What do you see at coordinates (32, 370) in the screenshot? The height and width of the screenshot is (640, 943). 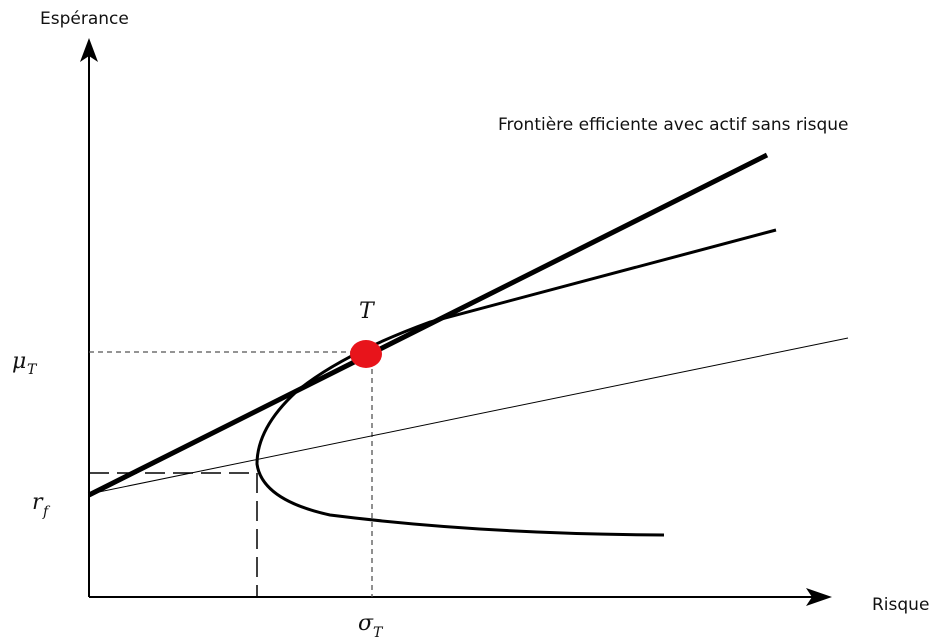 I see `mu-t-sub: T` at bounding box center [32, 370].